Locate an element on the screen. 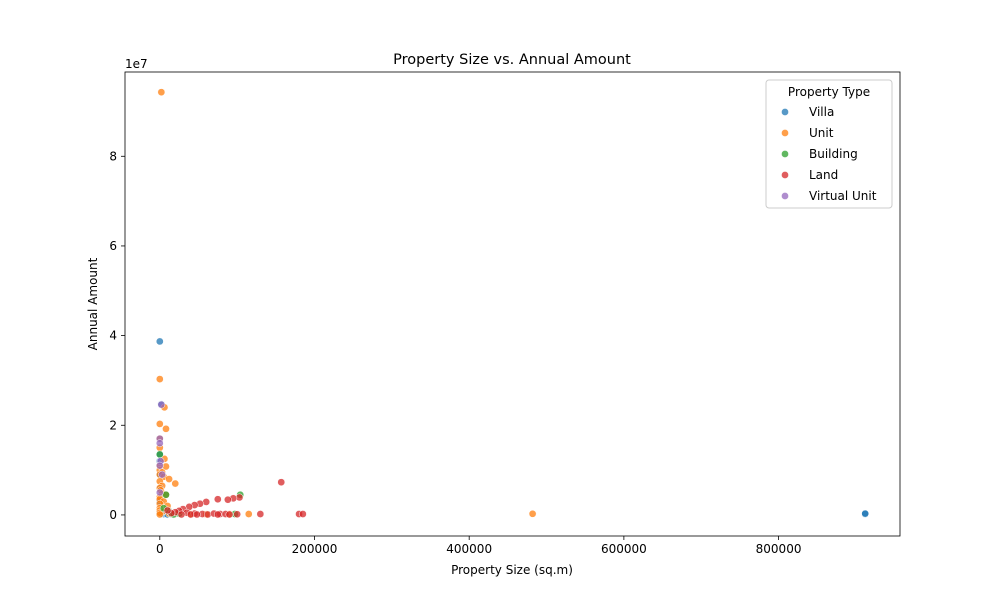 Image resolution: width=1000 pixels, height=600 pixels. x-axis-ticks: 0 200000 400000 600000 800000 is located at coordinates (478, 546).